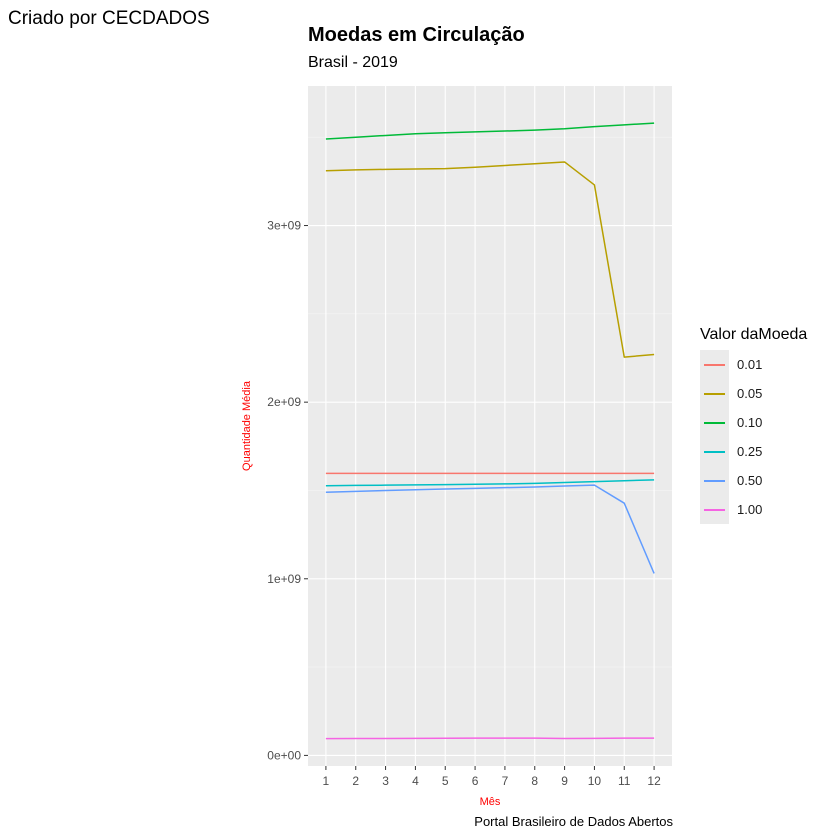 Image resolution: width=840 pixels, height=840 pixels. I want to click on legend-title: Valor daMoeda, so click(754, 334).